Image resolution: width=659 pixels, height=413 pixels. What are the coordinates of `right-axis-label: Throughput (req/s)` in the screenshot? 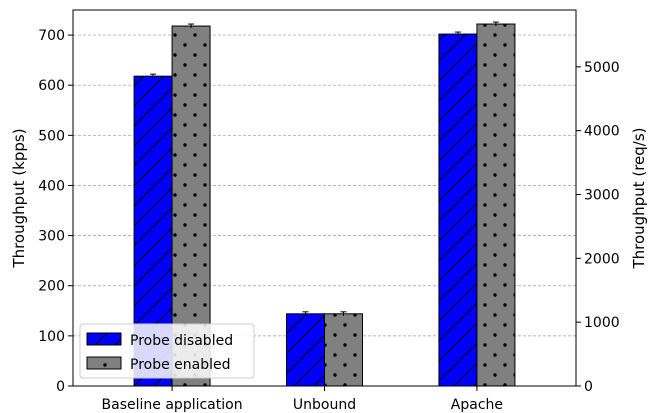 It's located at (639, 198).